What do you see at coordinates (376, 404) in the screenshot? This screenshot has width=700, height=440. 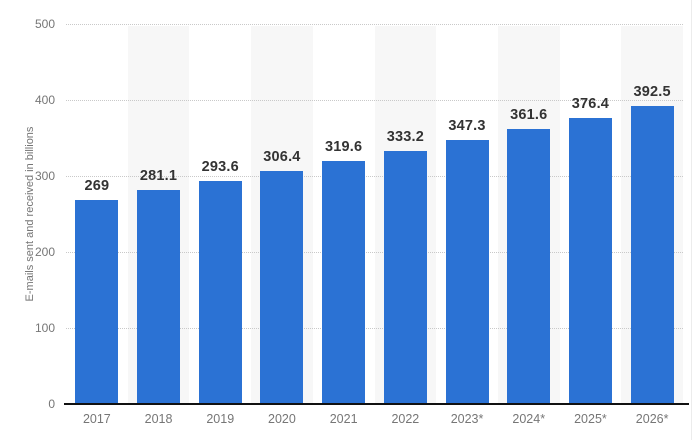 I see `x-axis-line` at bounding box center [376, 404].